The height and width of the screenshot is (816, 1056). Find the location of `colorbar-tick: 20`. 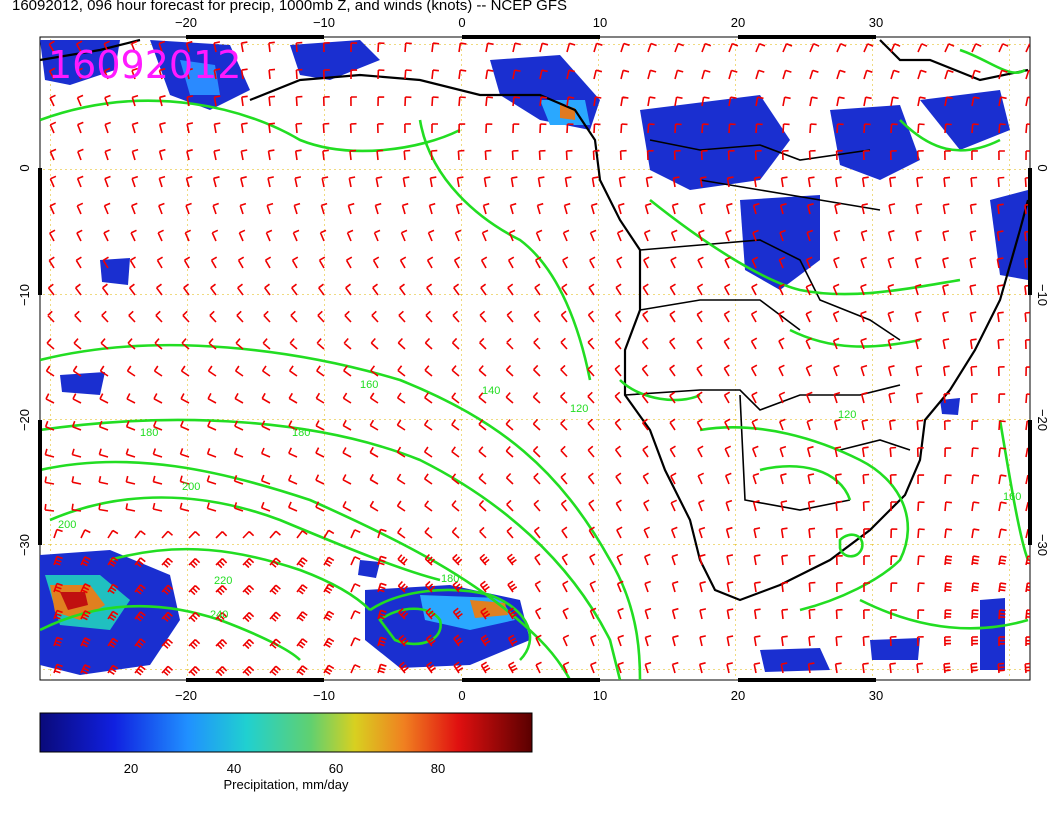

colorbar-tick: 20 is located at coordinates (131, 768).